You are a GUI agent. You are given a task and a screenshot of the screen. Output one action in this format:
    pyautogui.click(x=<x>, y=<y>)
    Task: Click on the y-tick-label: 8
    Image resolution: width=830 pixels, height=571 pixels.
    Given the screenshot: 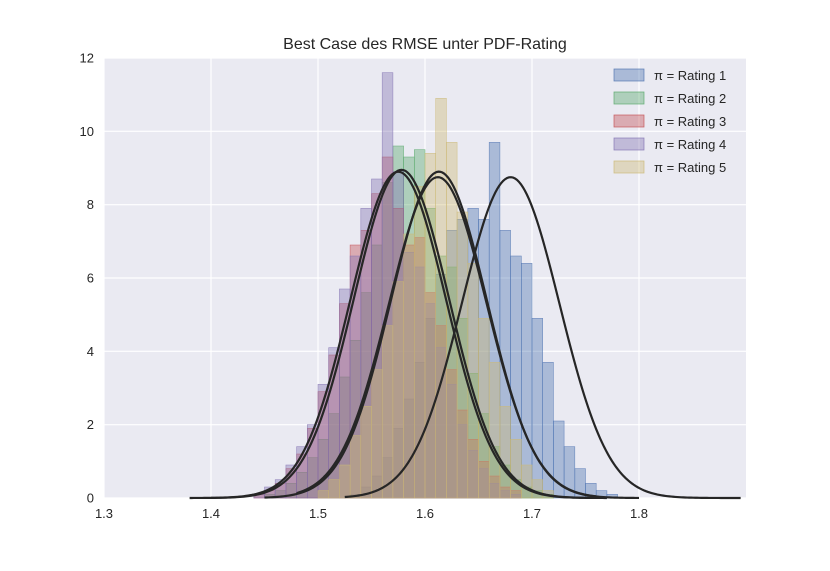 What is the action you would take?
    pyautogui.click(x=90, y=204)
    